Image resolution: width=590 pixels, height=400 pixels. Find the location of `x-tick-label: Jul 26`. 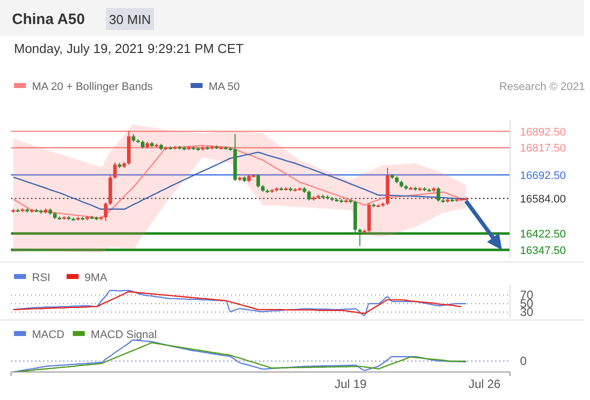

x-tick-label: Jul 26 is located at coordinates (484, 384).